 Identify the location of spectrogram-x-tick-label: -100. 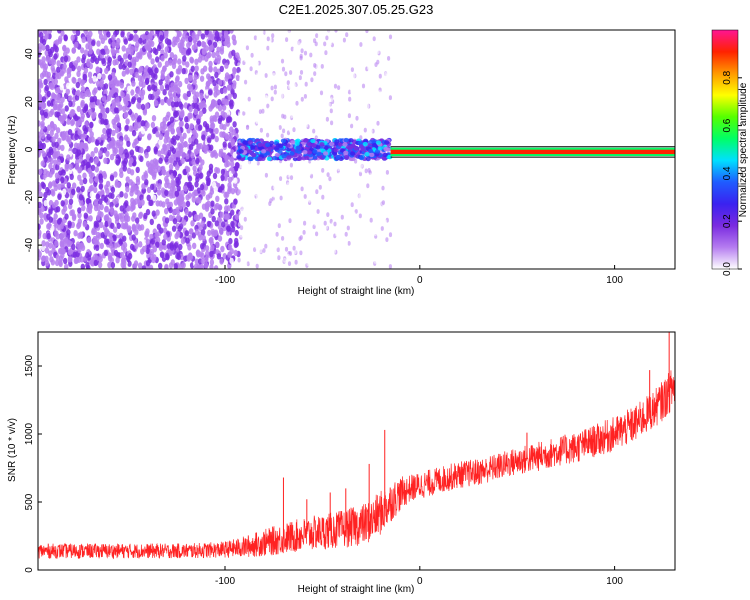
(225, 280).